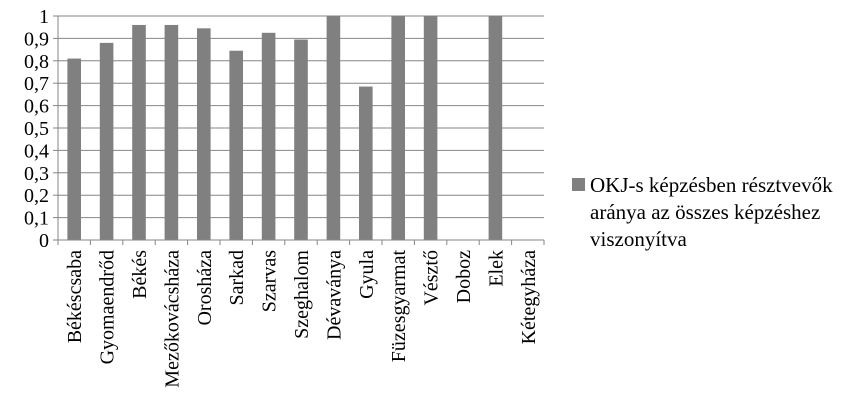 This screenshot has height=413, width=853. I want to click on x-tick-label: Doboz, so click(464, 276).